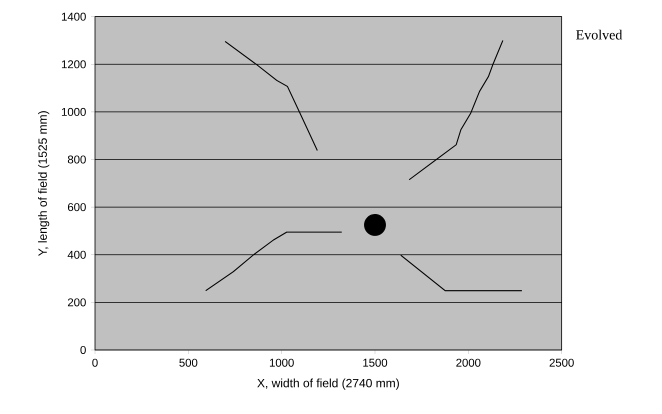 This screenshot has width=662, height=414. What do you see at coordinates (77, 207) in the screenshot?
I see `y-tick-label: 600` at bounding box center [77, 207].